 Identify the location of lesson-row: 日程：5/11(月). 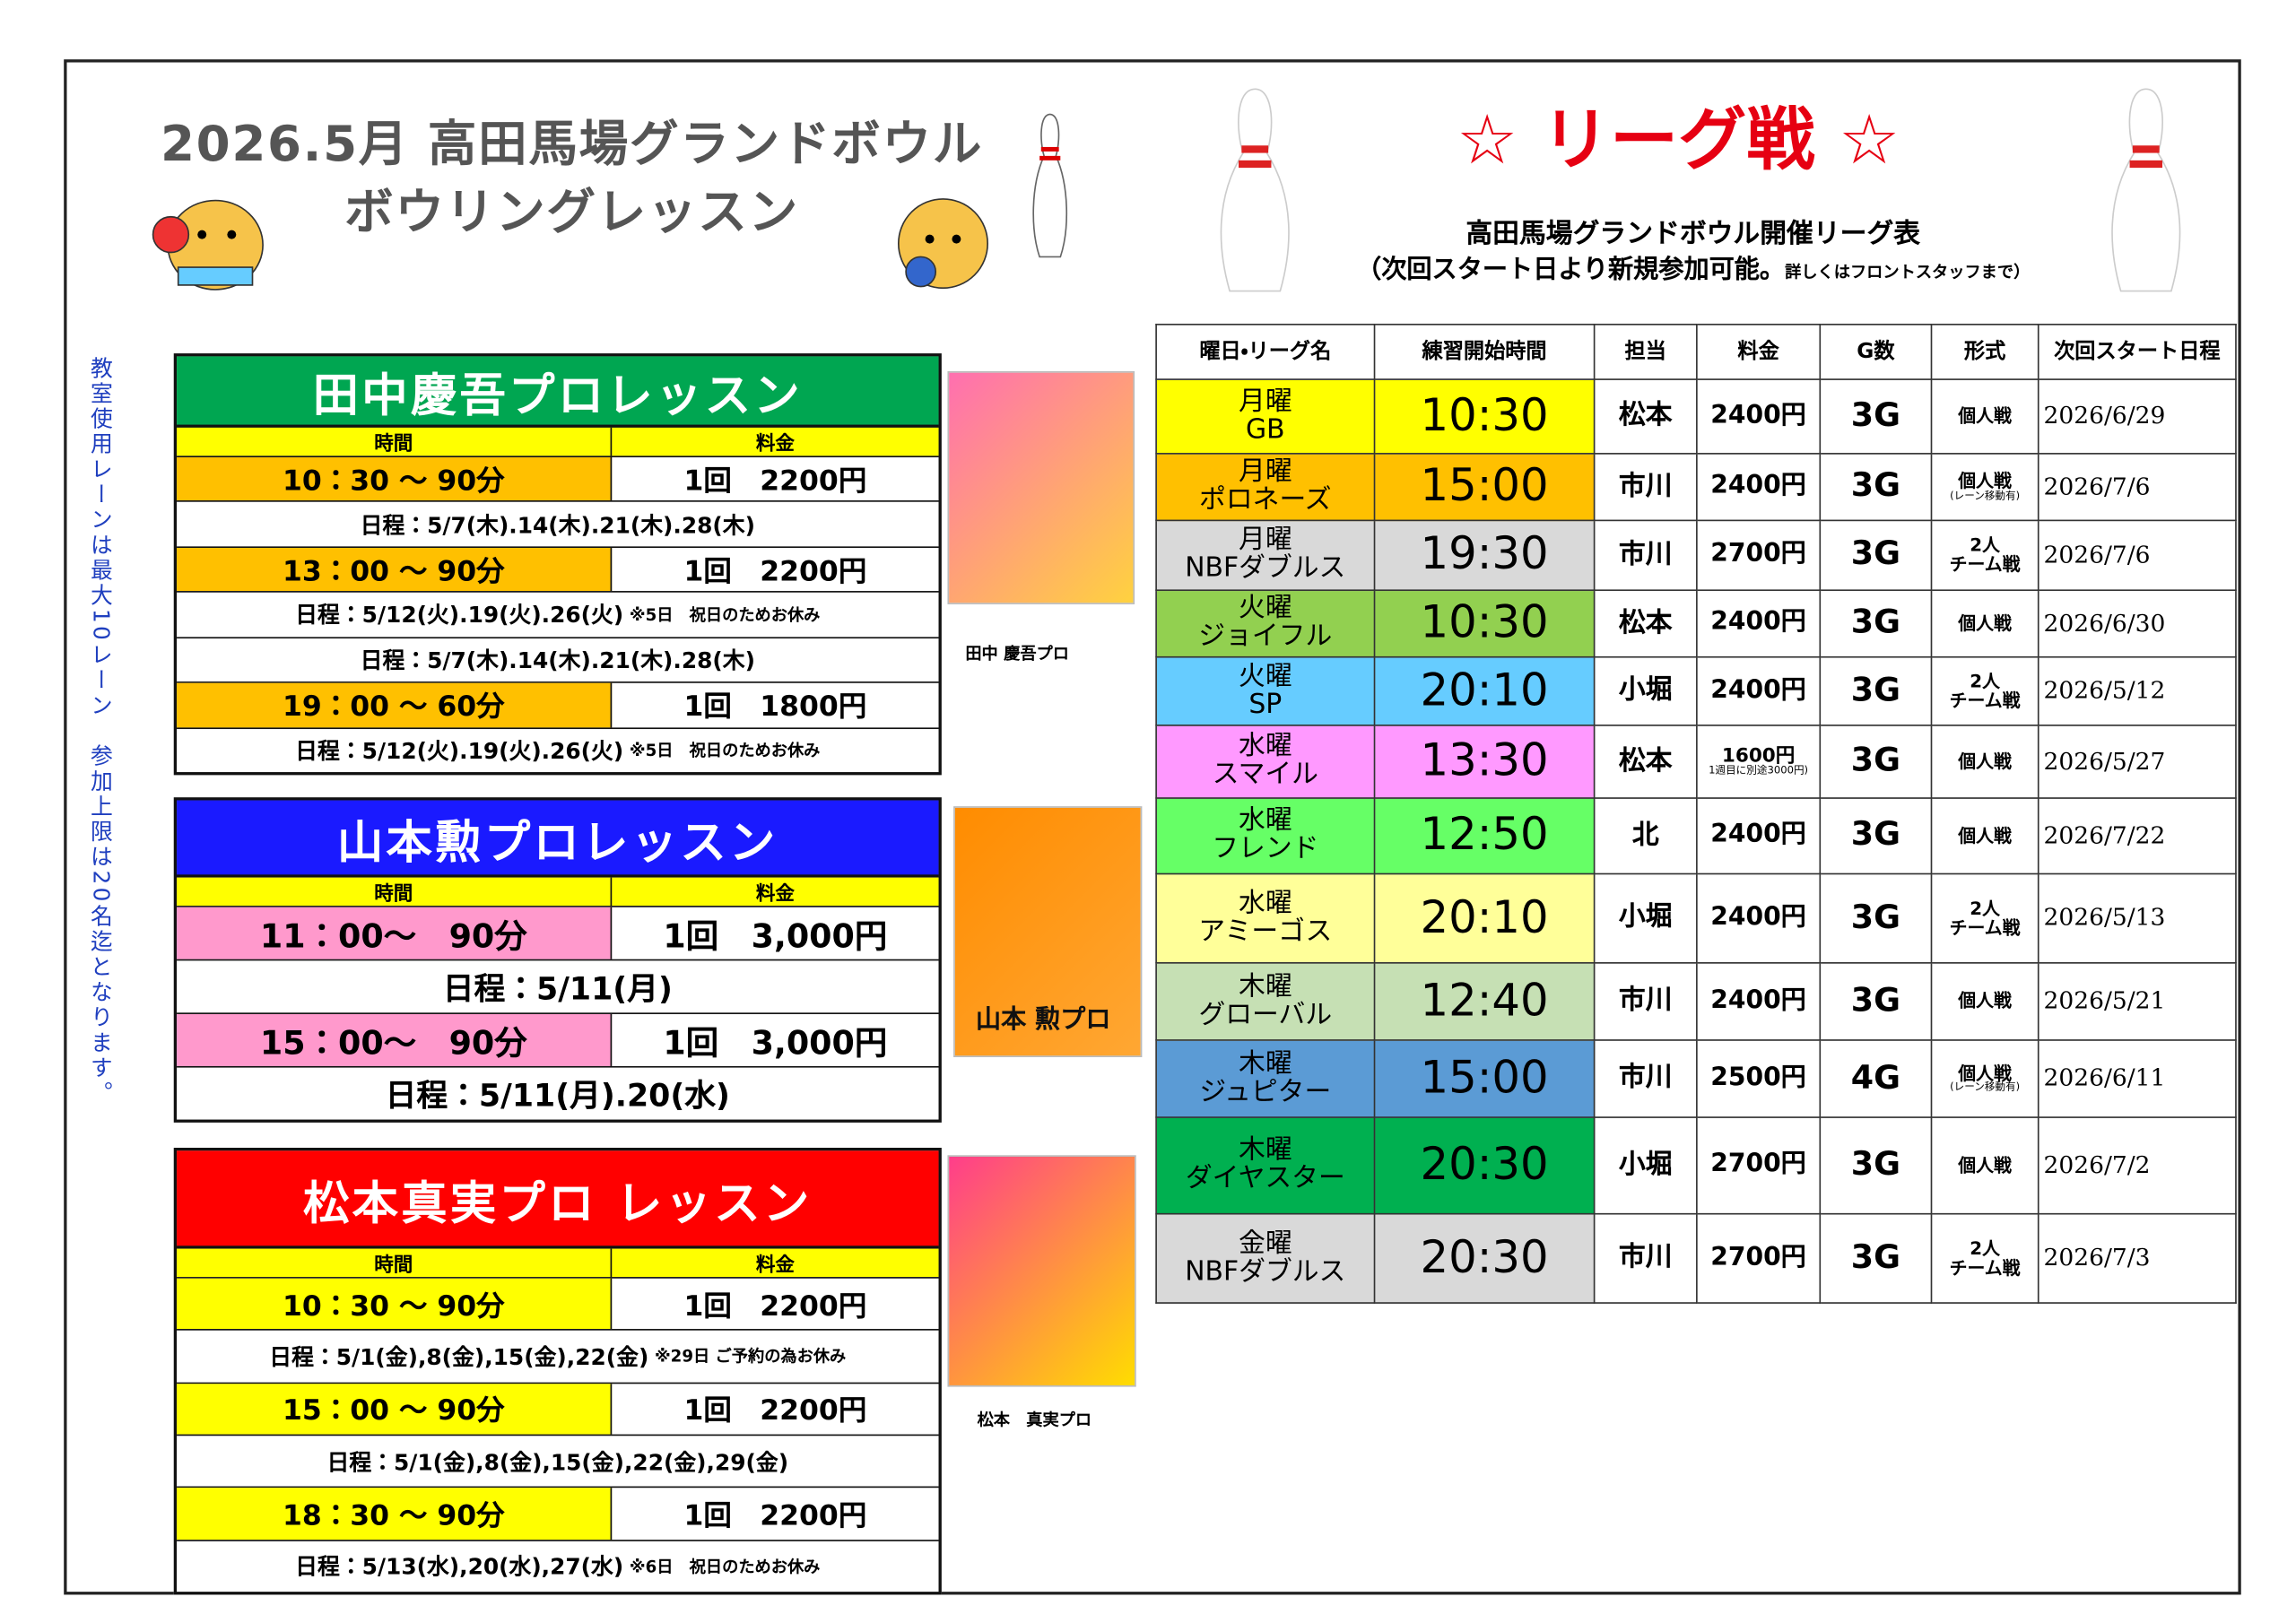
(558, 986).